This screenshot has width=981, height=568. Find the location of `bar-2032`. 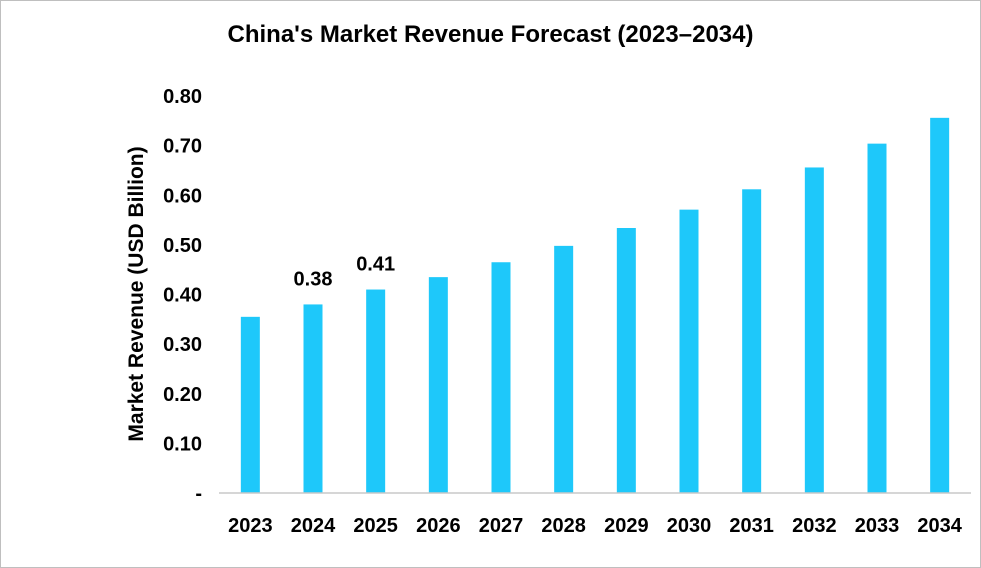

bar-2032 is located at coordinates (814, 330).